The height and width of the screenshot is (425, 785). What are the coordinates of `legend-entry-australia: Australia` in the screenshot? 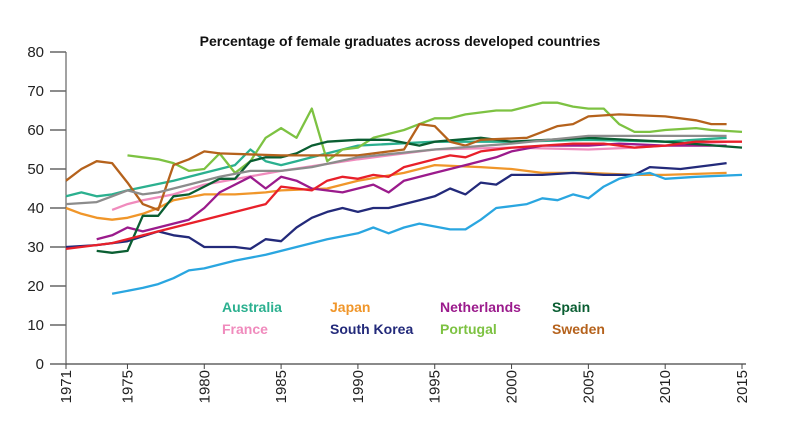 It's located at (252, 307).